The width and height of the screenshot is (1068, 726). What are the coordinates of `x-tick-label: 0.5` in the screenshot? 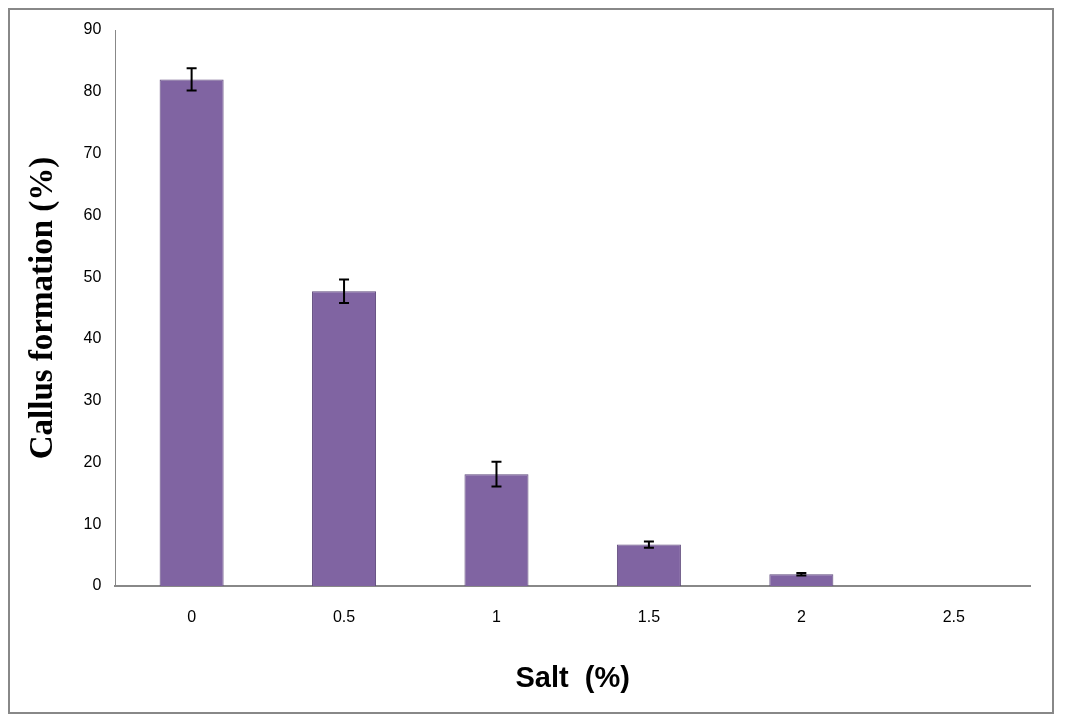 It's located at (344, 617).